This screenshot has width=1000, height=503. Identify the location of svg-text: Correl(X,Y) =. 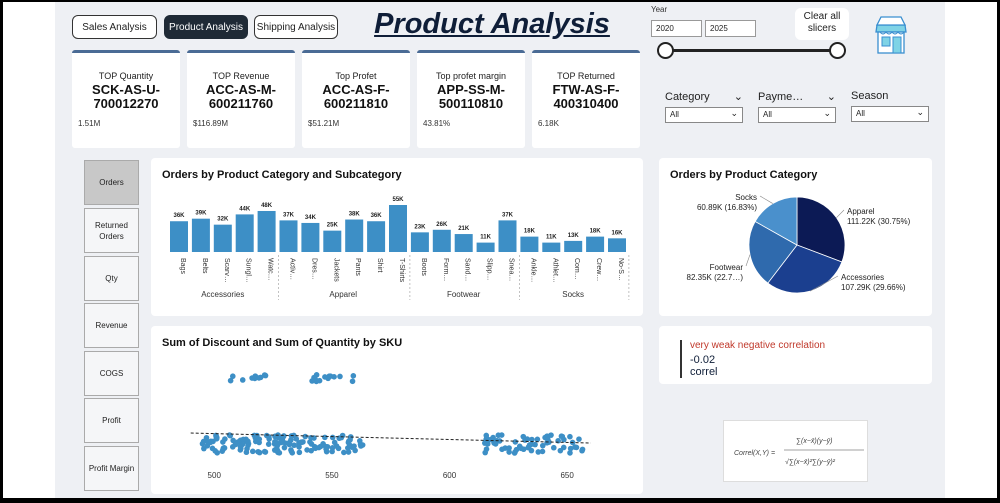
(754, 453).